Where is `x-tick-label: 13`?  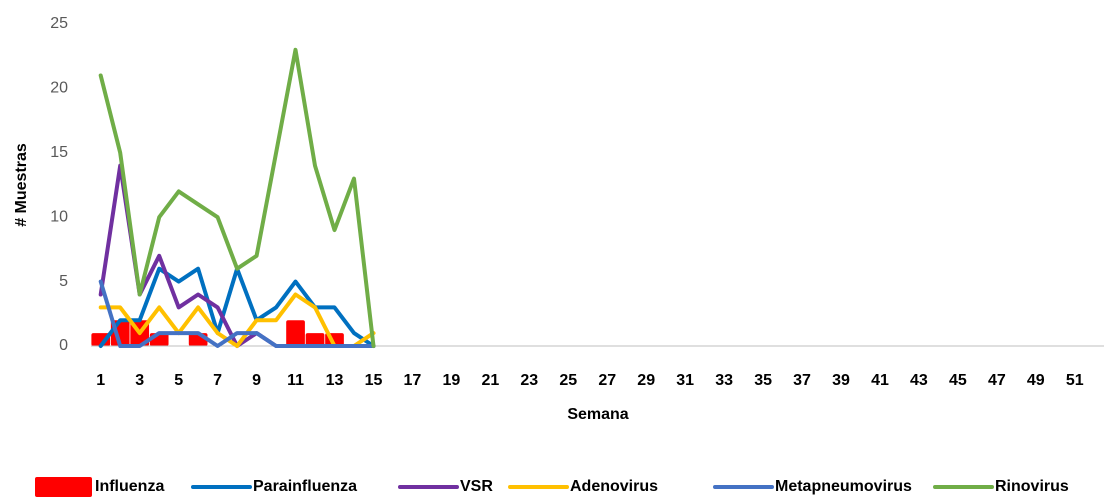 x-tick-label: 13 is located at coordinates (335, 380).